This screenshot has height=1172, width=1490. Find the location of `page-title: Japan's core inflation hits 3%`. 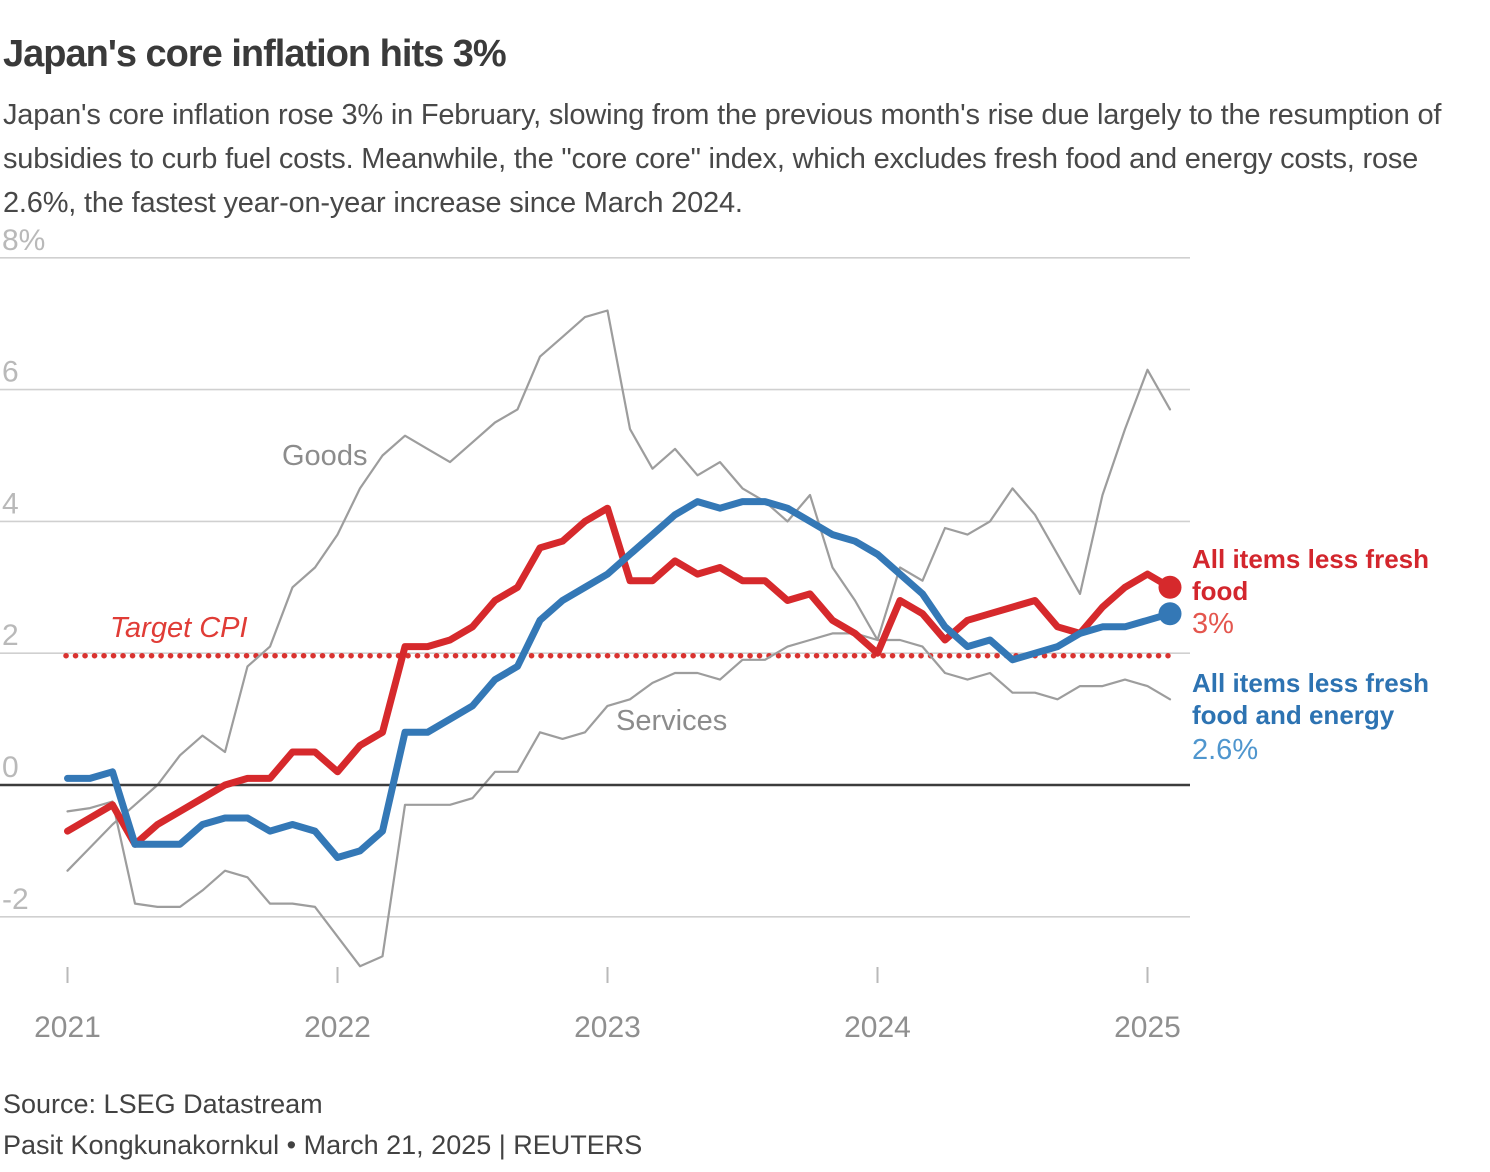

page-title: Japan's core inflation hits 3% is located at coordinates (255, 54).